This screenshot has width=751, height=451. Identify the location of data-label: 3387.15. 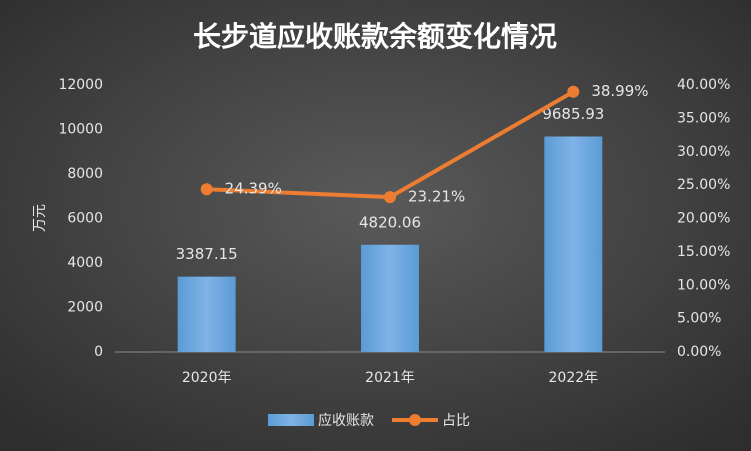
(207, 254).